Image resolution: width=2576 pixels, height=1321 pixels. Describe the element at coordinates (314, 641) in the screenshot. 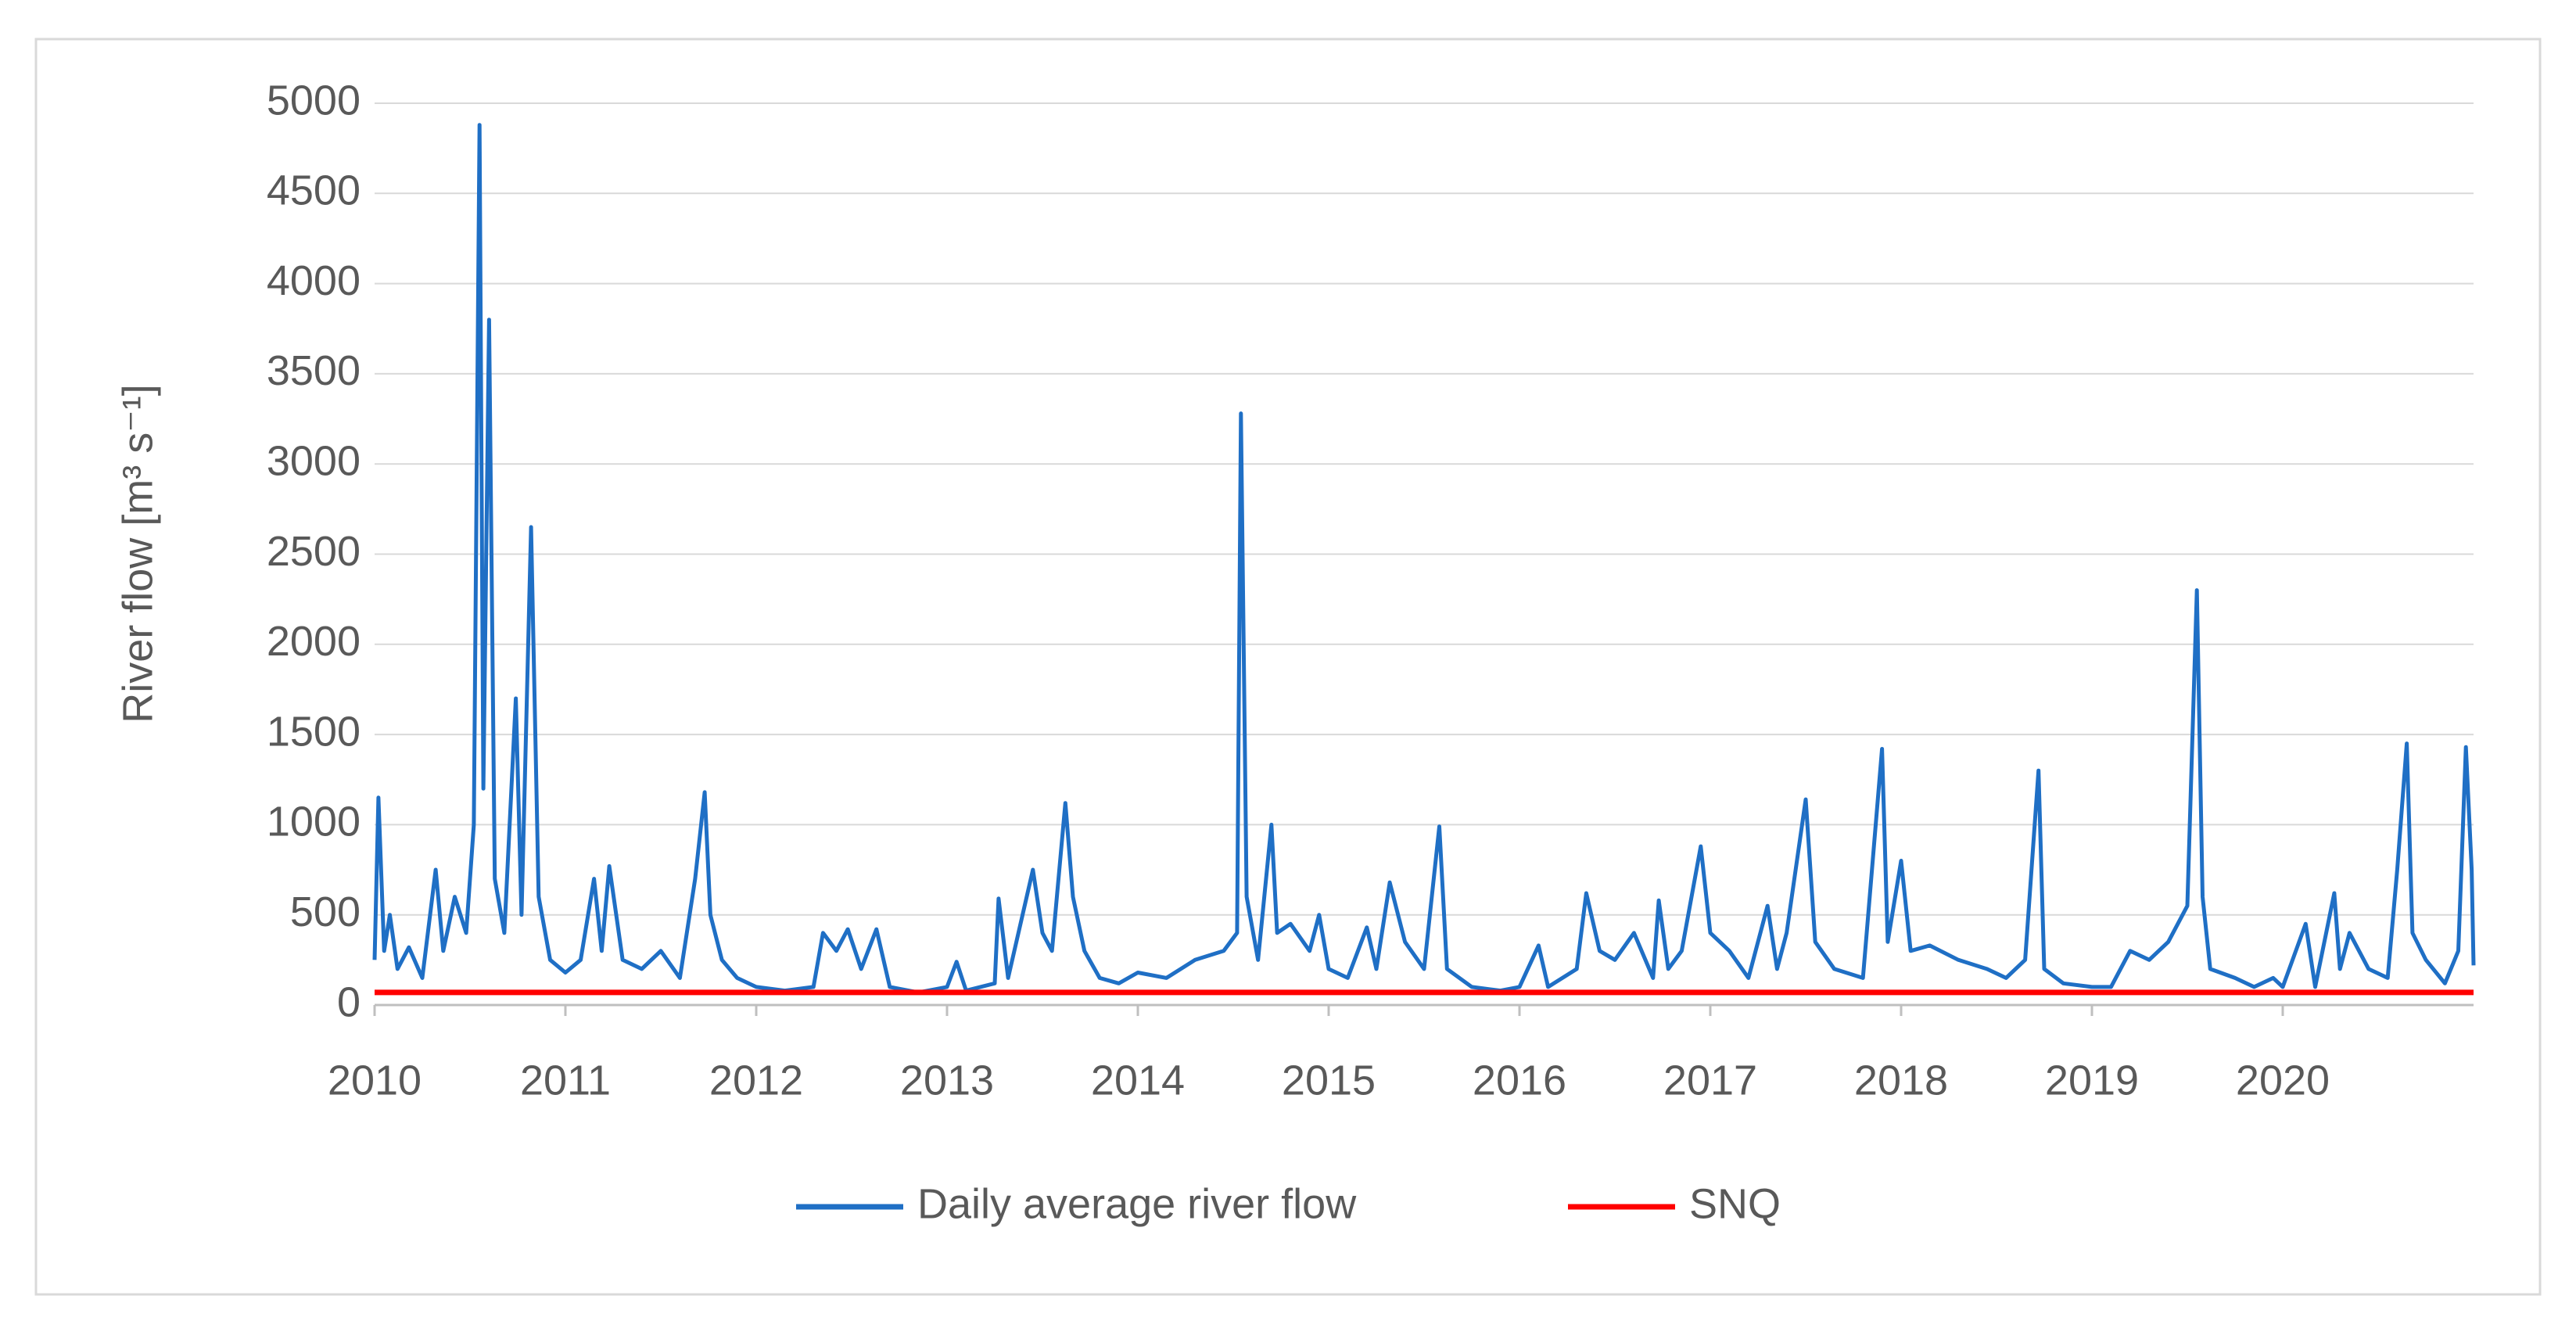

I see `y-tick-label: 2000` at that location.